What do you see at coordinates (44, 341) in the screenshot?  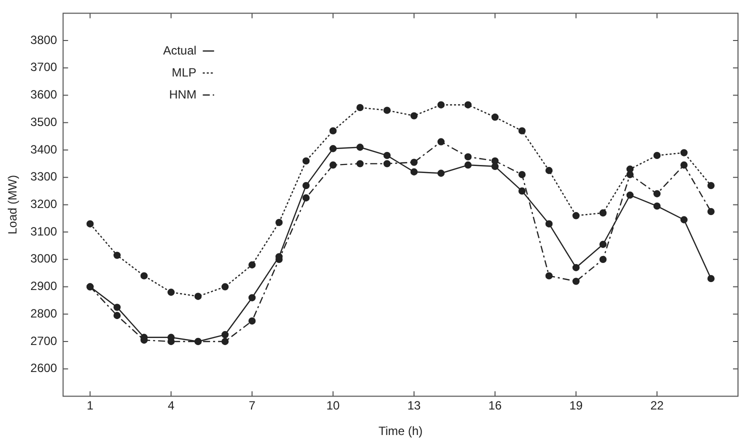 I see `y-tick-label: 2700` at bounding box center [44, 341].